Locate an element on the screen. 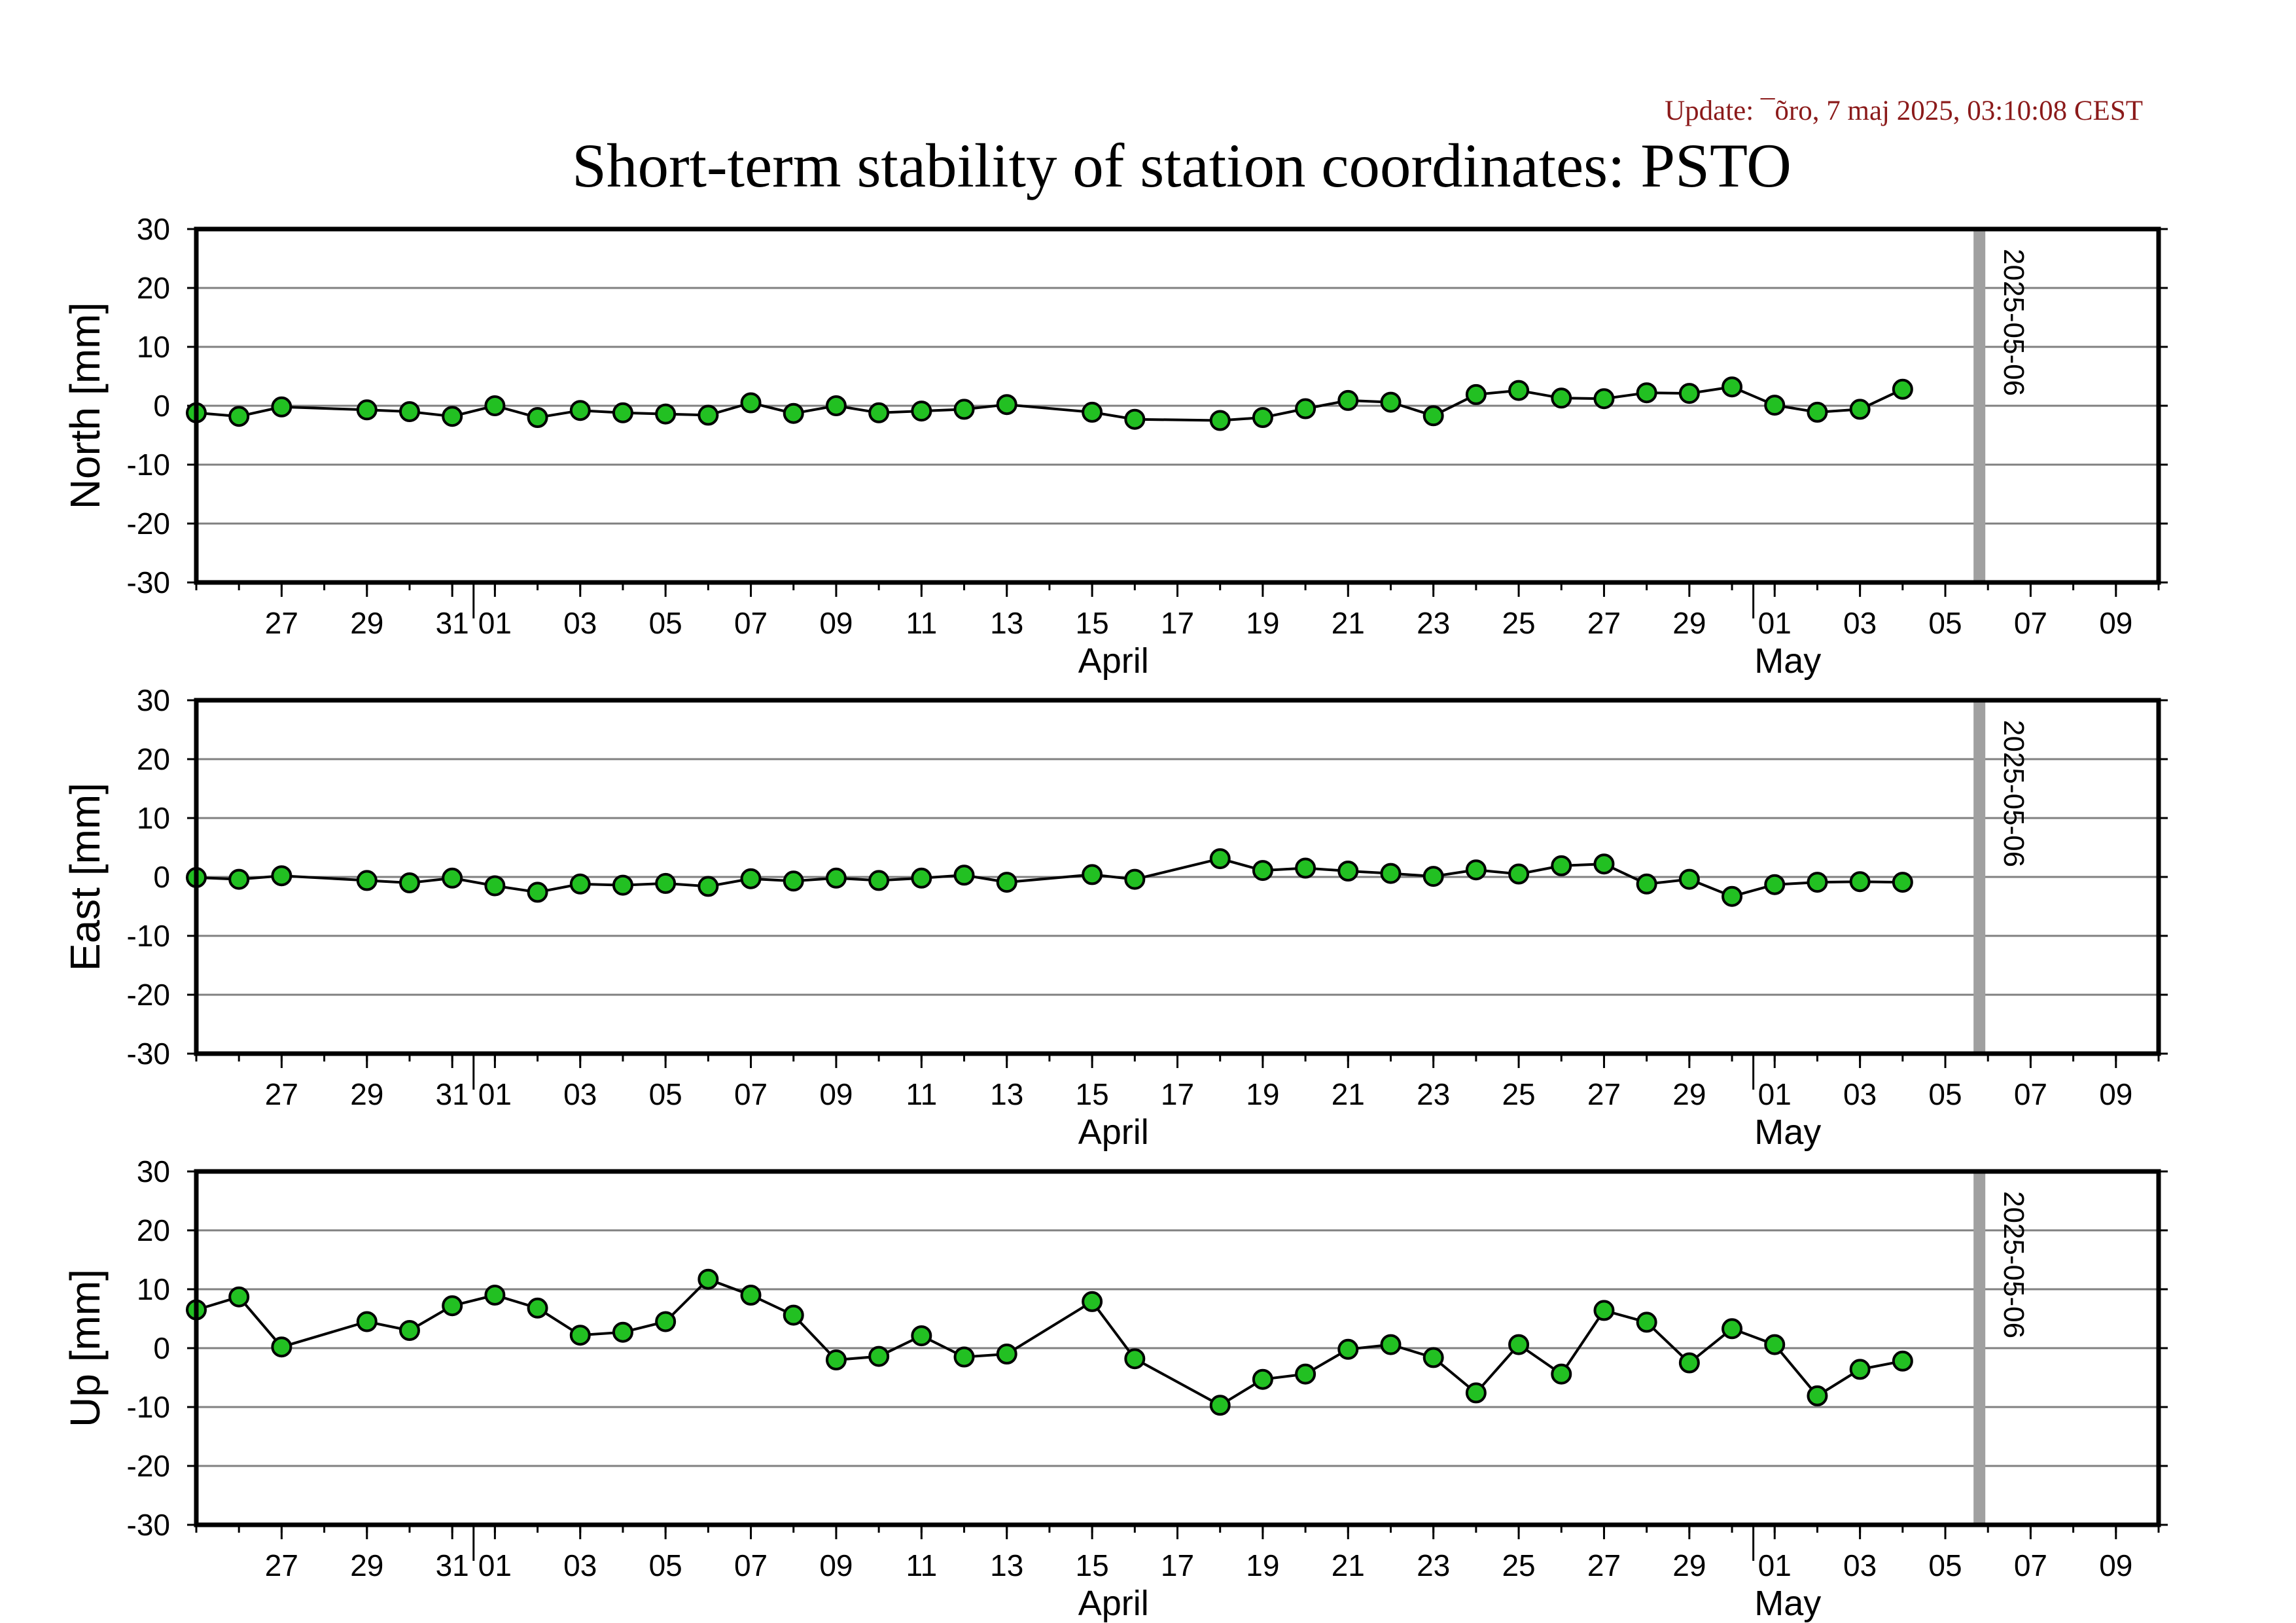  month-label: May is located at coordinates (1787, 1132).